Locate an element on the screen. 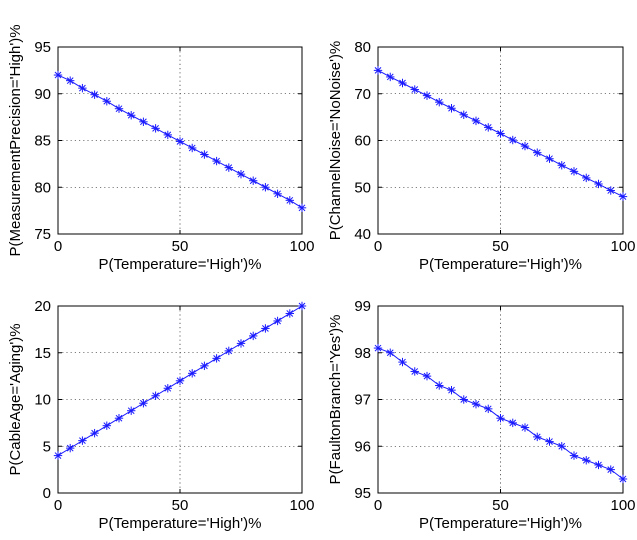 The width and height of the screenshot is (637, 540). y-axis-label: P(FaultonBranch='Yes')% is located at coordinates (335, 400).